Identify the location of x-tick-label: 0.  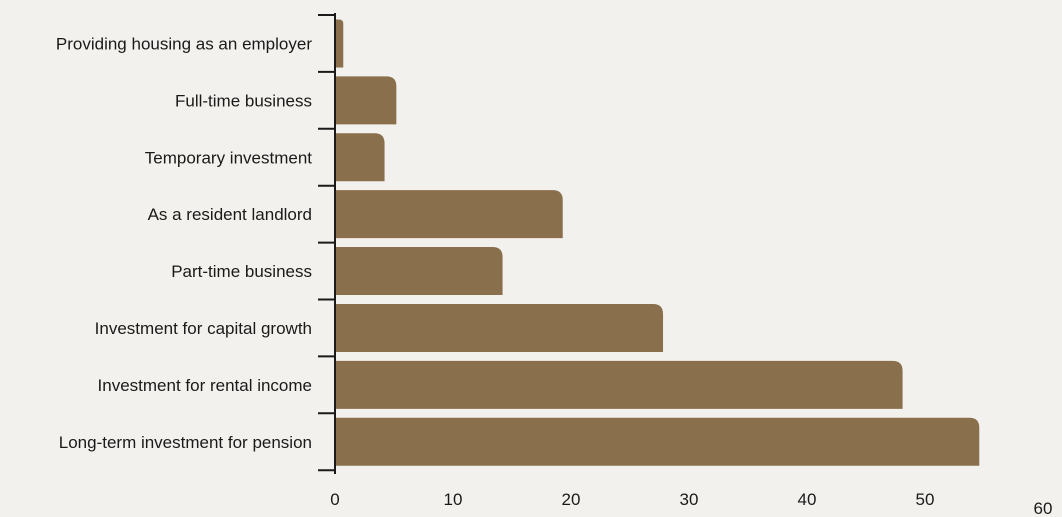
(334, 499).